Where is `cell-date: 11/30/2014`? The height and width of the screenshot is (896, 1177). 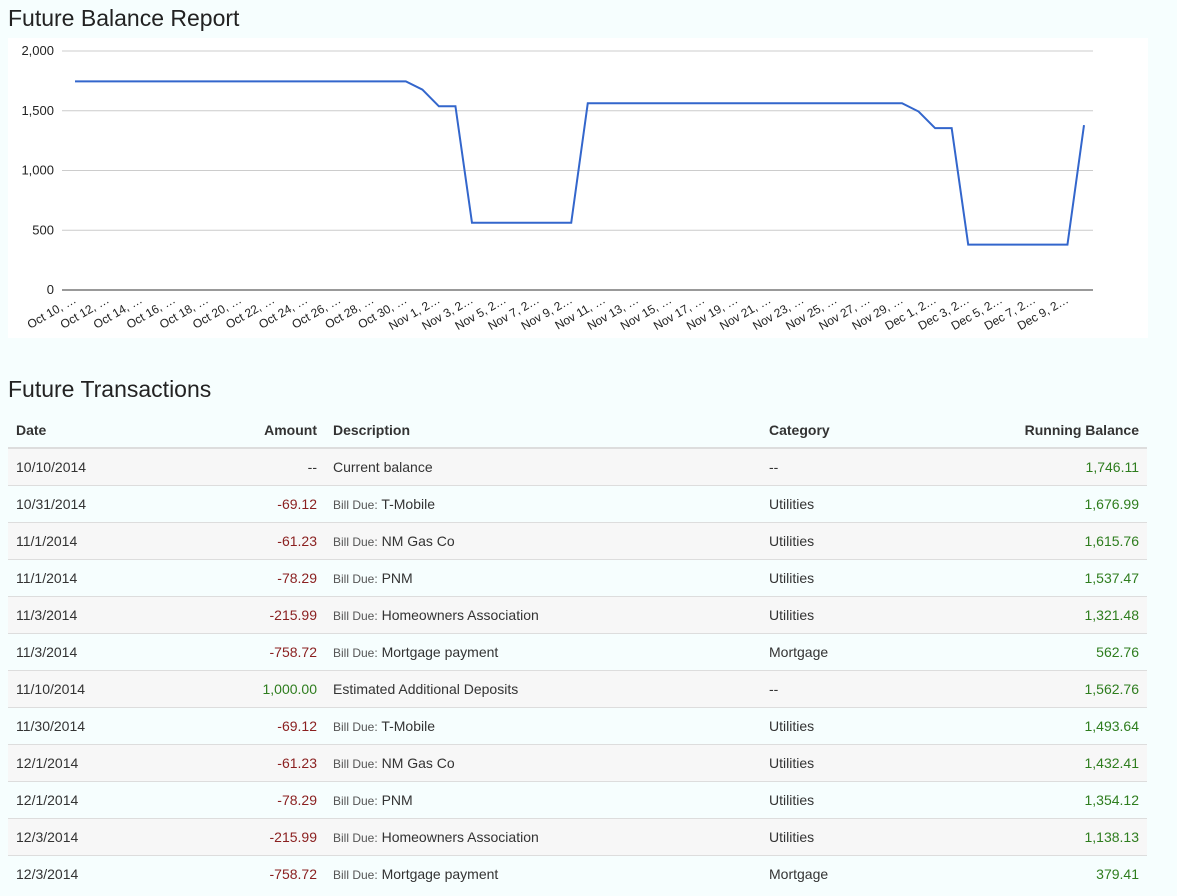 cell-date: 11/30/2014 is located at coordinates (91, 726).